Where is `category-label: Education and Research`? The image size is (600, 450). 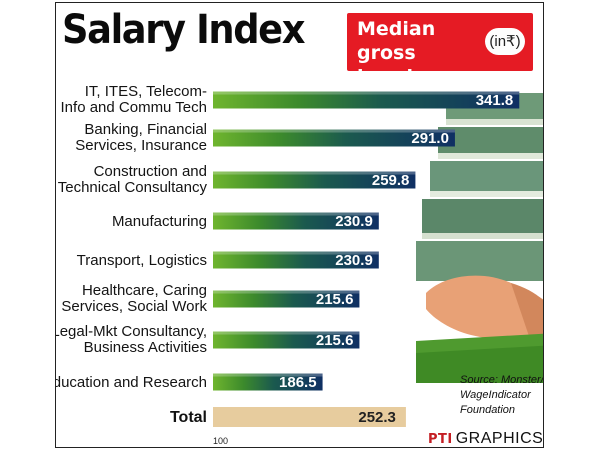
category-label: Education and Research is located at coordinates (131, 382).